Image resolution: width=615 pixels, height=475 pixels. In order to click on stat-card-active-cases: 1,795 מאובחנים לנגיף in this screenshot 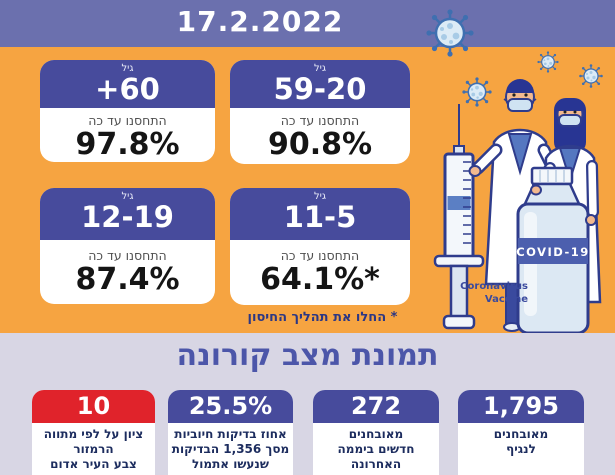, I will do `click(521, 432)`.